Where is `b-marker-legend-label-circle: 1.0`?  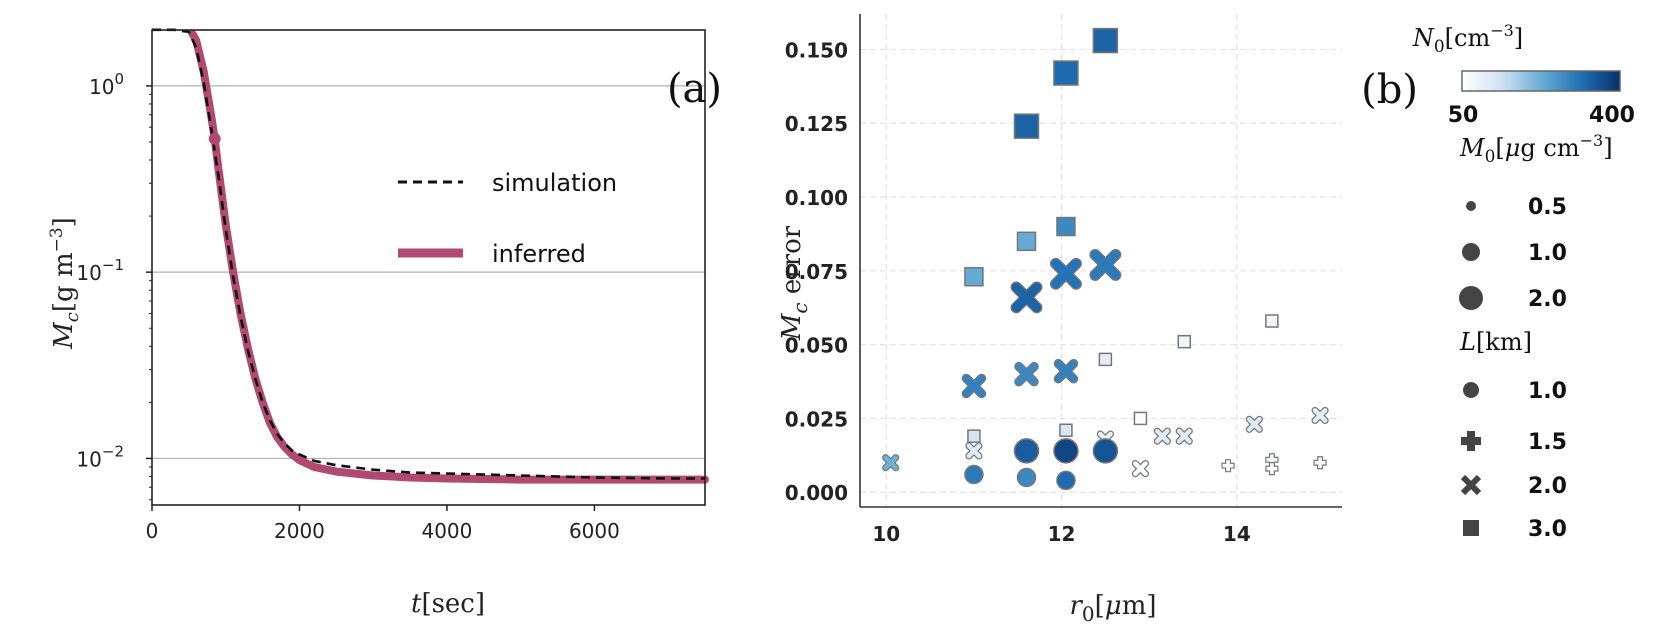
b-marker-legend-label-circle: 1.0 is located at coordinates (1547, 391).